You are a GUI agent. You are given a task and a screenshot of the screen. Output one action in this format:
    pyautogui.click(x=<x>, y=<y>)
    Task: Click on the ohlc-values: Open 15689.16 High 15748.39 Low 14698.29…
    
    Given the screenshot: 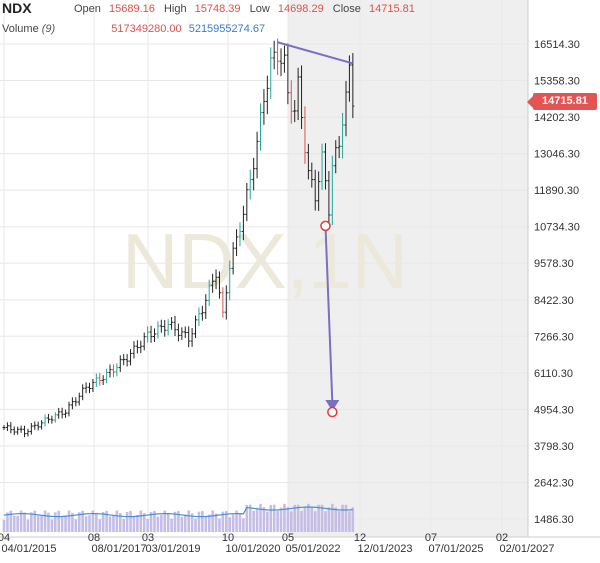 What is the action you would take?
    pyautogui.click(x=244, y=9)
    